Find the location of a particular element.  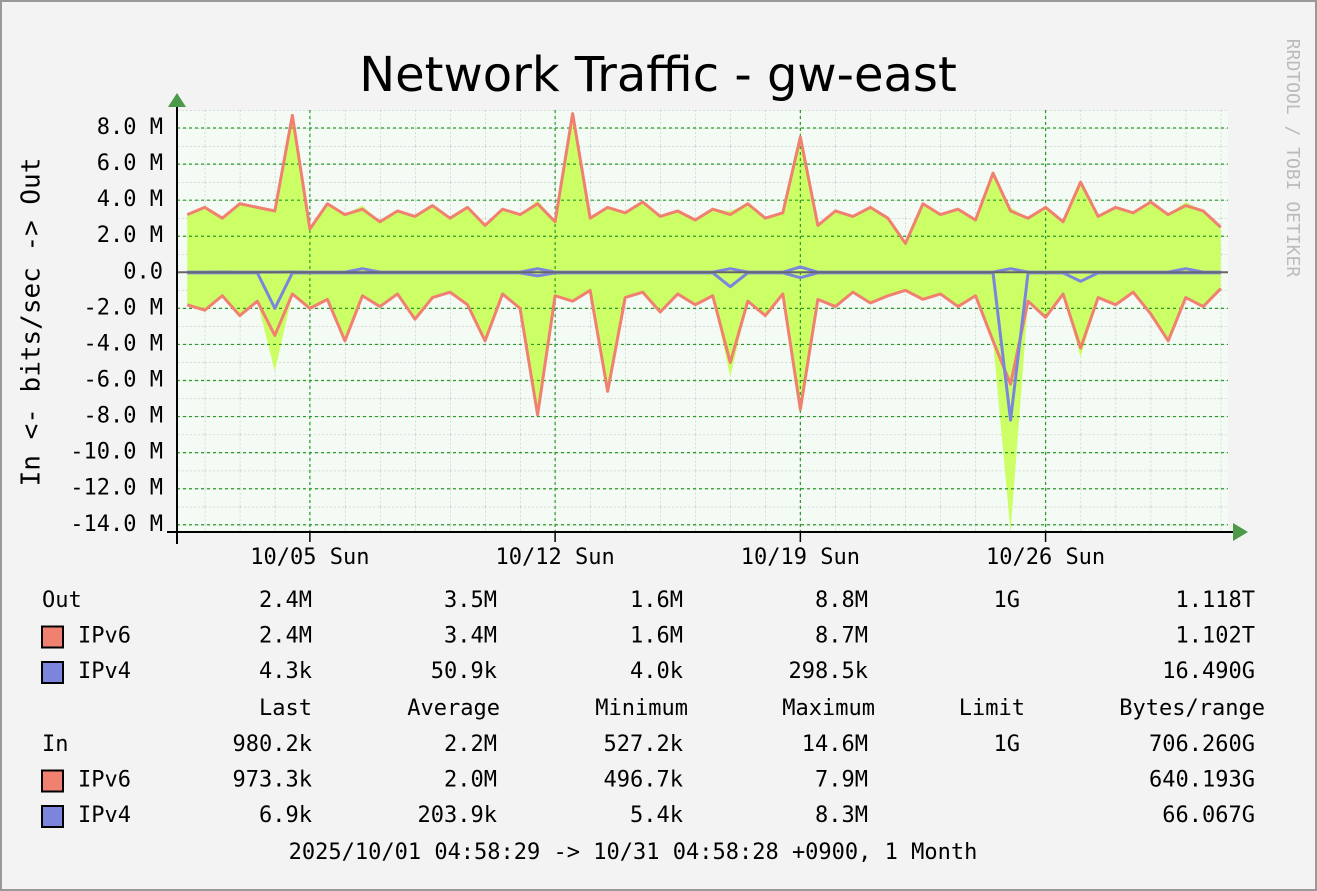

y-tick-label: 4.0 M is located at coordinates (130, 199).